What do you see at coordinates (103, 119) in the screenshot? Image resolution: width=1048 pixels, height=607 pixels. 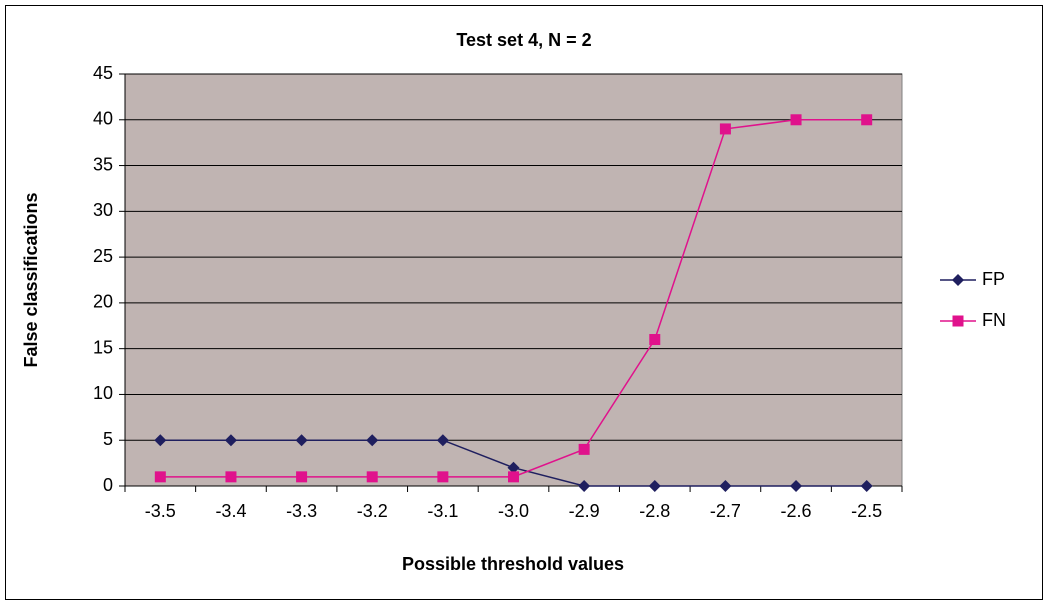 I see `y-tick-label: 40` at bounding box center [103, 119].